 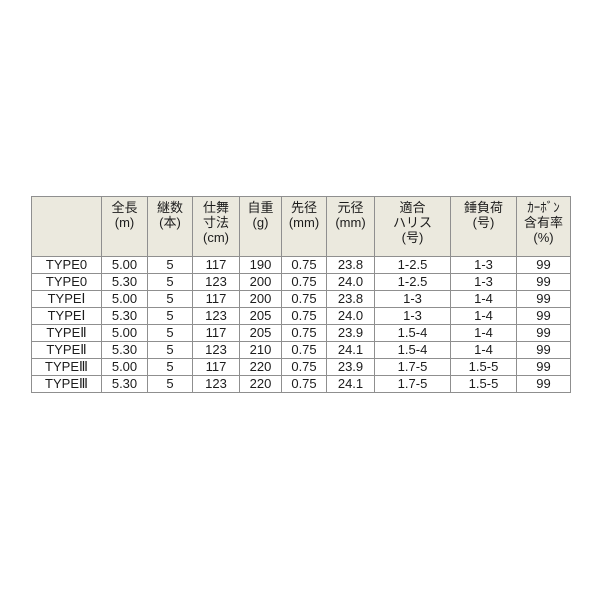 I want to click on table-row: TYPEⅡ 5.00 5 117 205 0.75 23.9 1.5-4 1-4 99, so click(x=301, y=333).